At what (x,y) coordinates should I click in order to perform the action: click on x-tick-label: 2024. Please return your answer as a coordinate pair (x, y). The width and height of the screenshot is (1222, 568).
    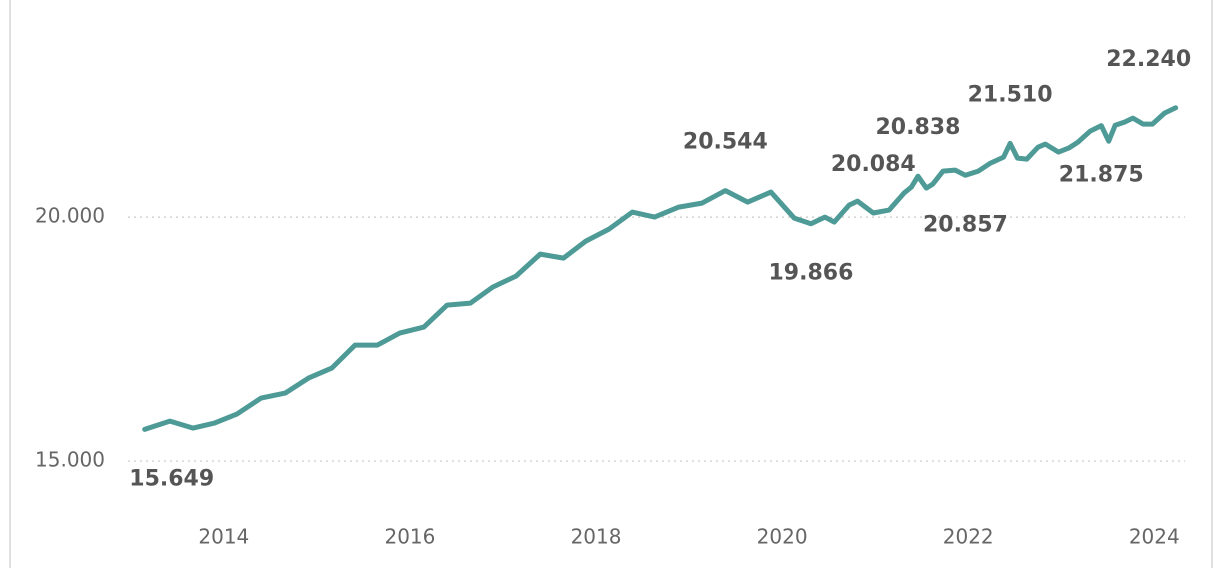
    Looking at the image, I should click on (1154, 537).